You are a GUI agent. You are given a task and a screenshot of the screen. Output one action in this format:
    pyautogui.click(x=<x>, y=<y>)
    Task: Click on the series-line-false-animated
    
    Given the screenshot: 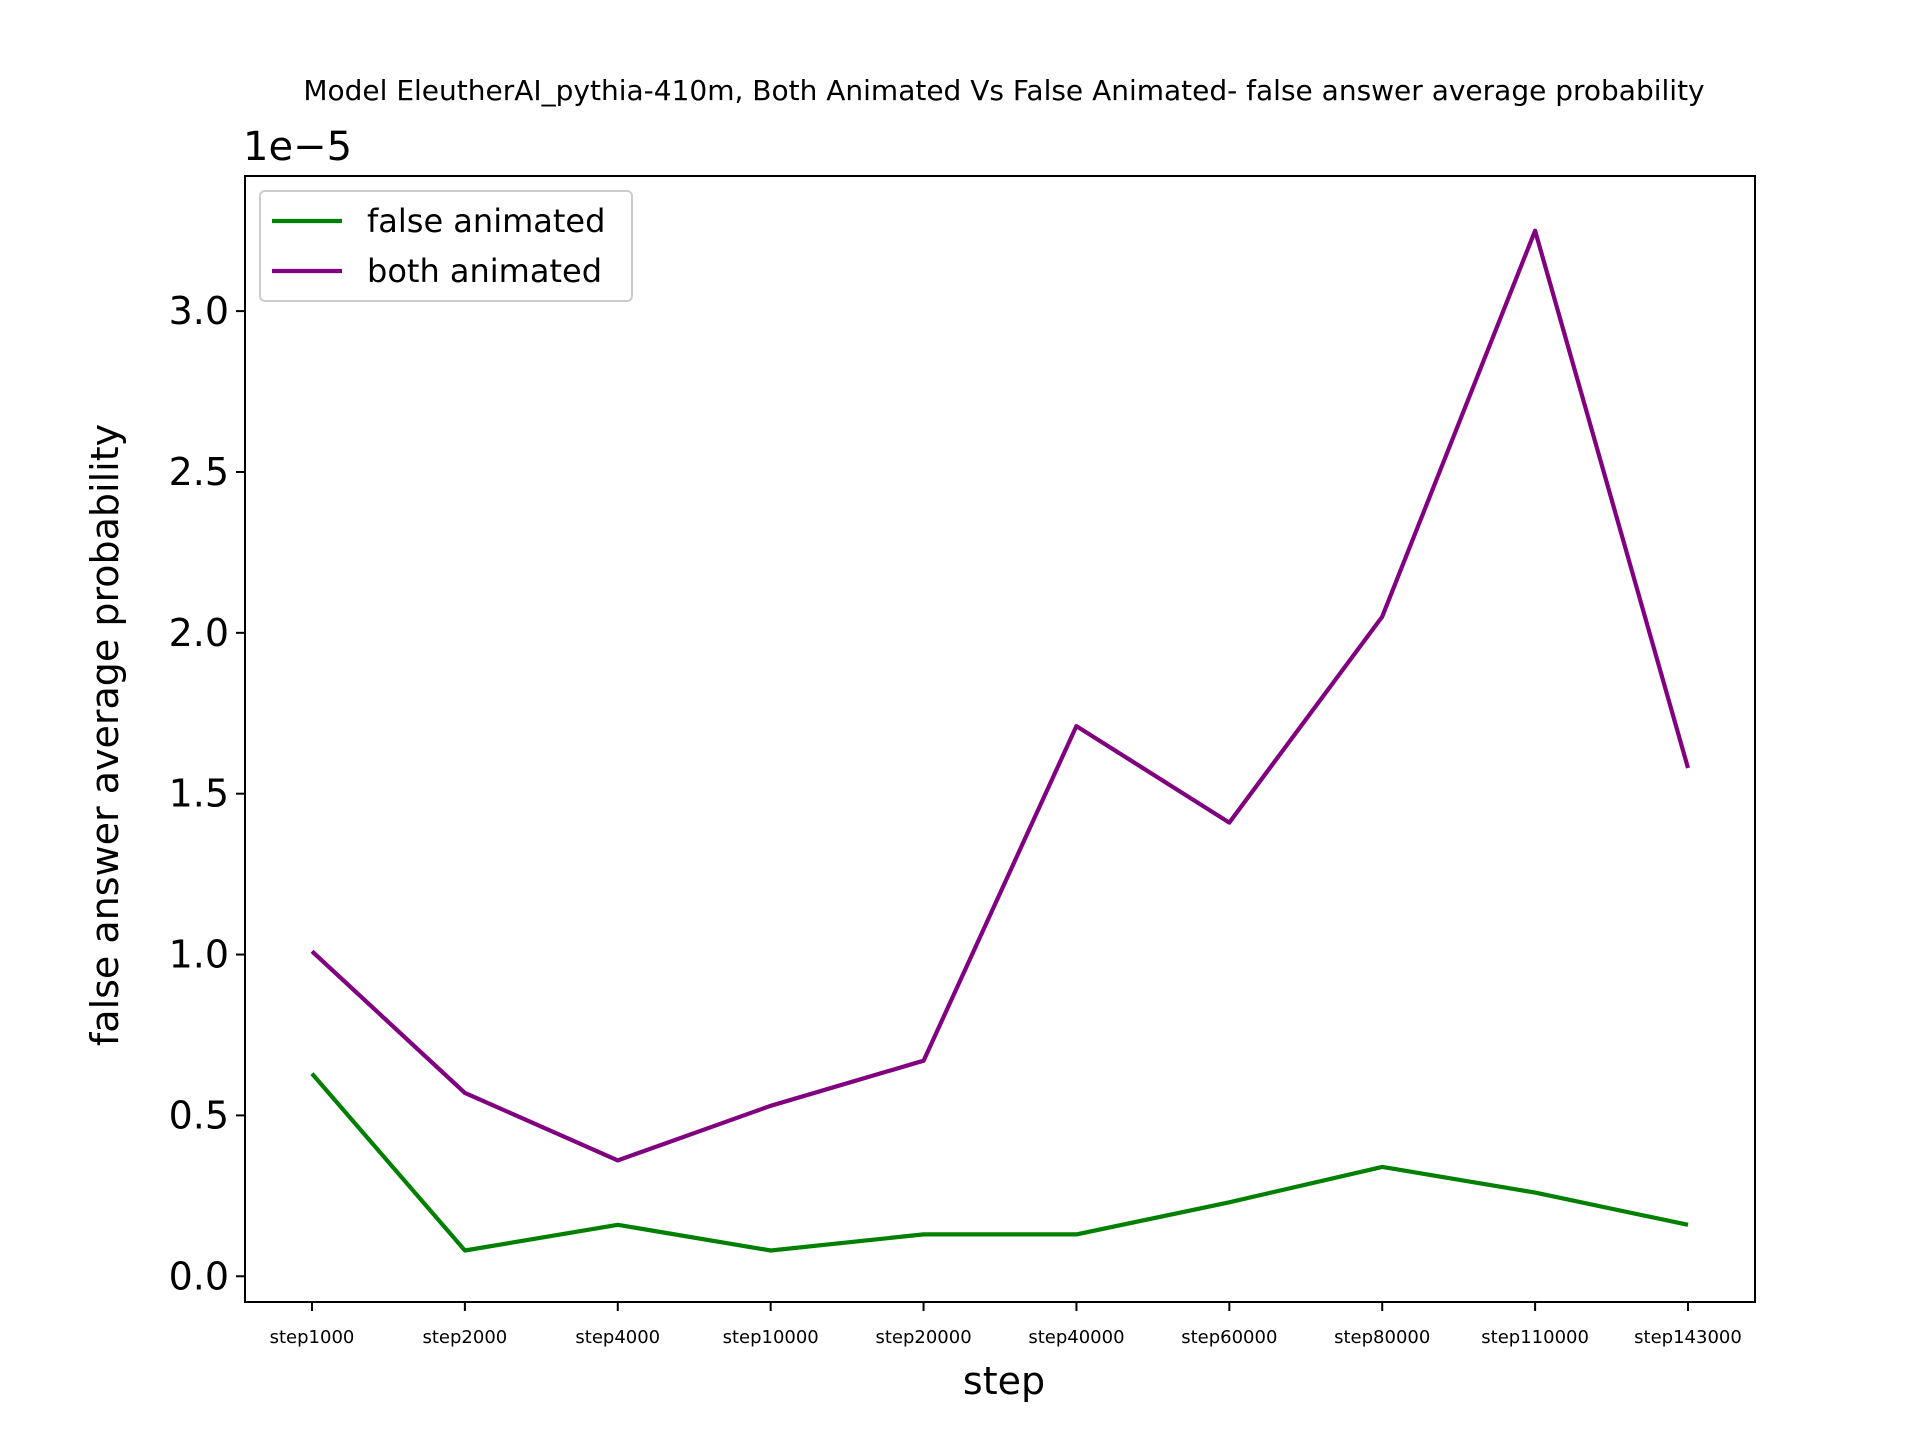 What is the action you would take?
    pyautogui.click(x=1000, y=1162)
    